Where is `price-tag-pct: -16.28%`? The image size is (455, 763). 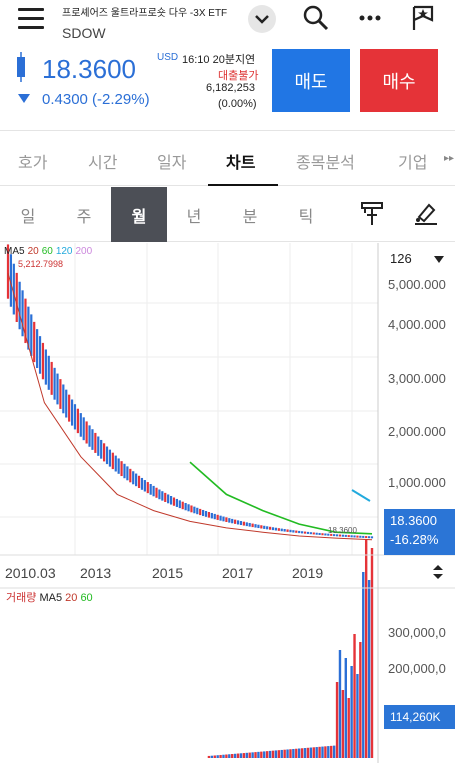
price-tag-pct: -16.28% is located at coordinates (414, 539).